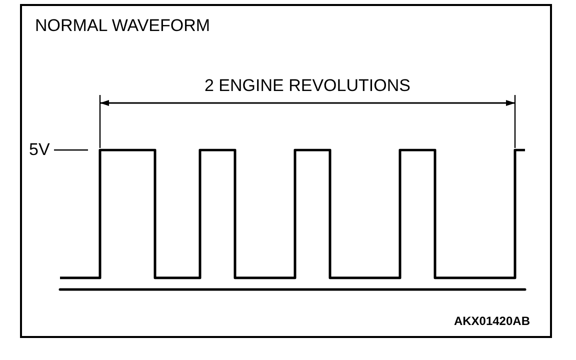 The width and height of the screenshot is (576, 360). I want to click on text: AKX01420AB, so click(492, 321).